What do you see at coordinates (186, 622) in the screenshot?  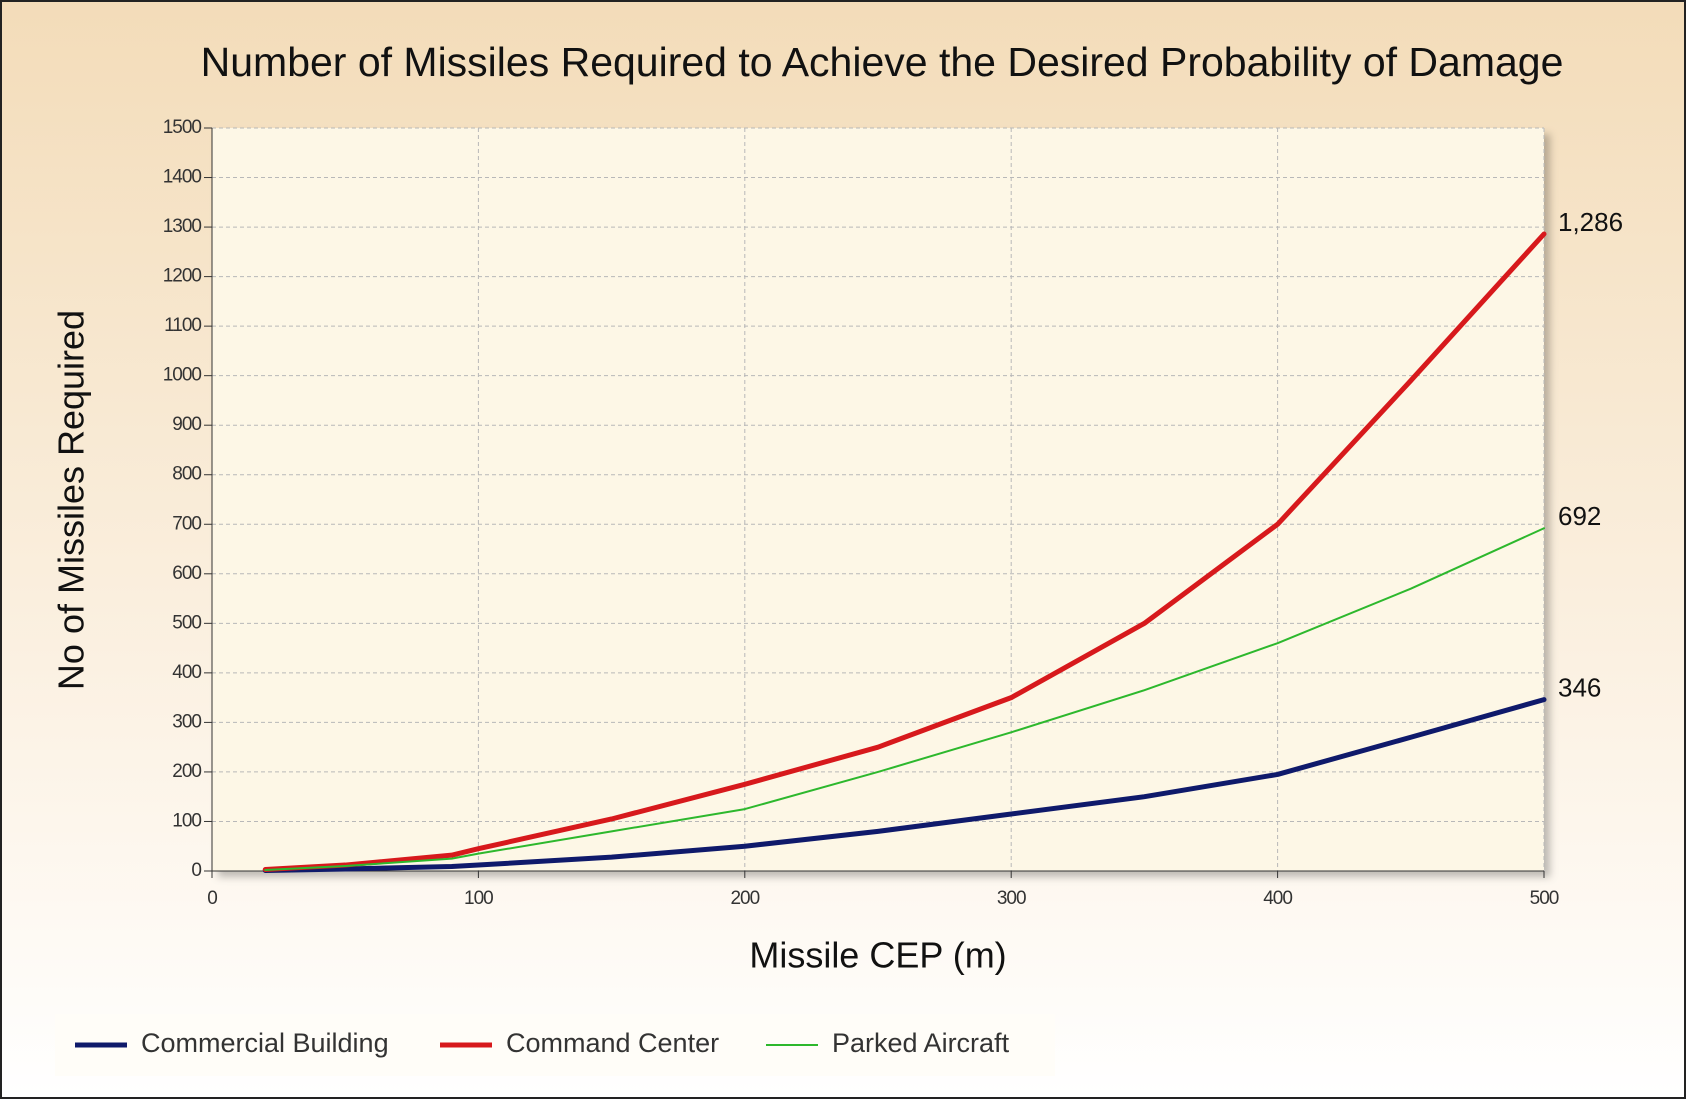 I see `y-tick-label: 500` at bounding box center [186, 622].